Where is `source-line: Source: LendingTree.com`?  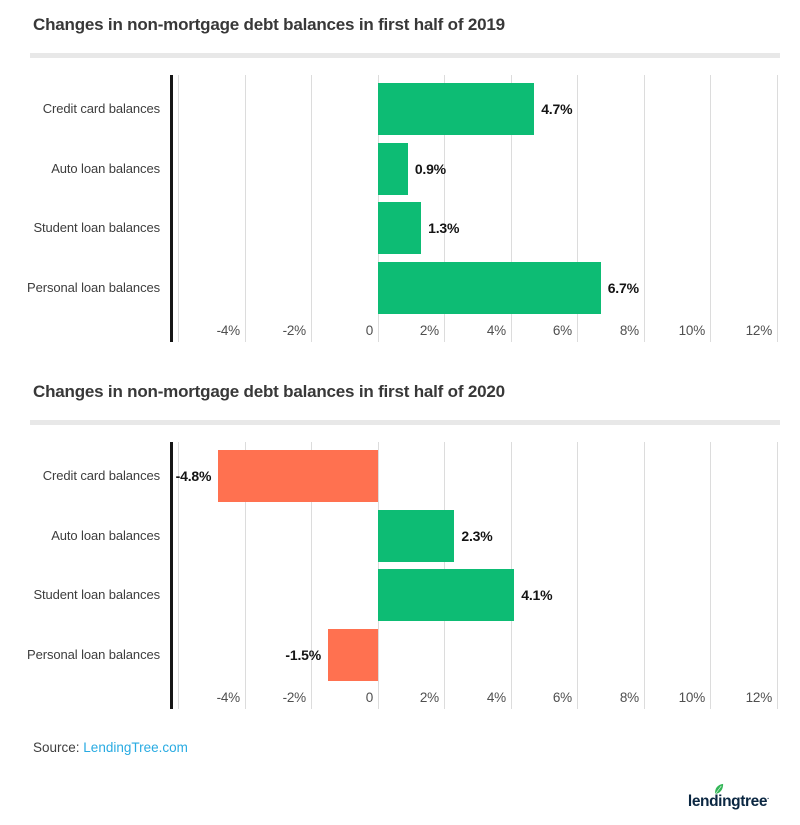
source-line: Source: LendingTree.com is located at coordinates (110, 747).